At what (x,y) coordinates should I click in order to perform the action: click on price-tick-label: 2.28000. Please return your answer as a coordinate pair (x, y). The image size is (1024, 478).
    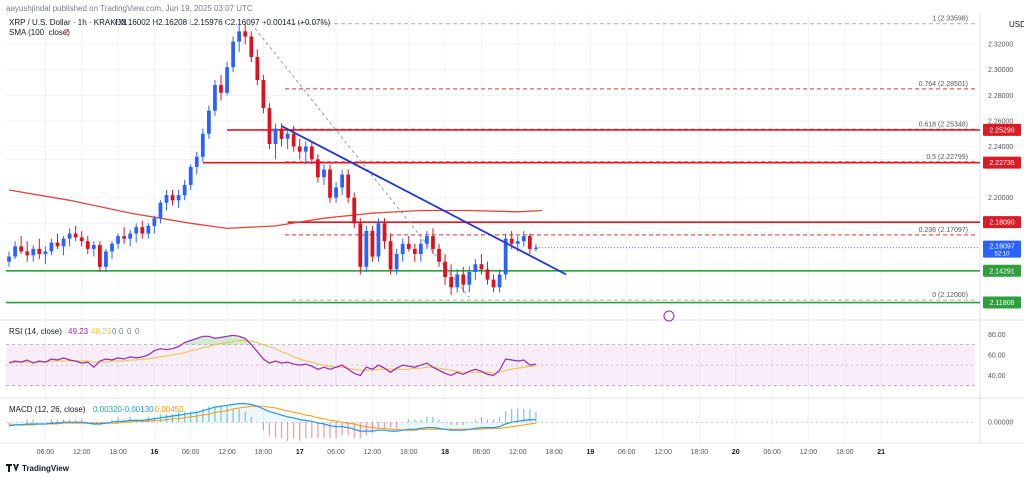
    Looking at the image, I should click on (1000, 96).